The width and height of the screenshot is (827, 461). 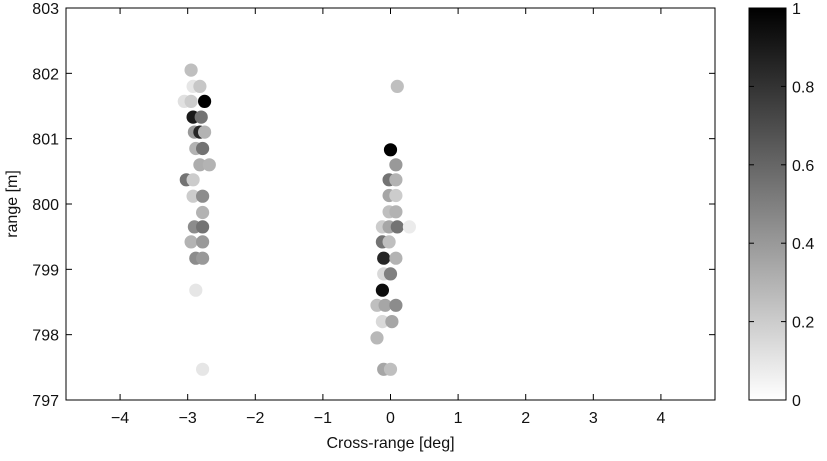 What do you see at coordinates (803, 87) in the screenshot?
I see `colorbar-tick-label: 0.8` at bounding box center [803, 87].